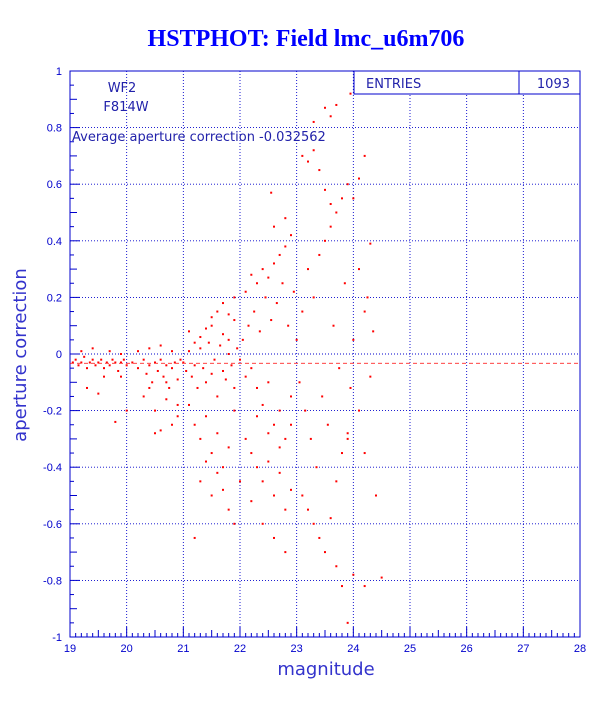 This screenshot has width=612, height=709. I want to click on x-tick-label: 21, so click(183, 649).